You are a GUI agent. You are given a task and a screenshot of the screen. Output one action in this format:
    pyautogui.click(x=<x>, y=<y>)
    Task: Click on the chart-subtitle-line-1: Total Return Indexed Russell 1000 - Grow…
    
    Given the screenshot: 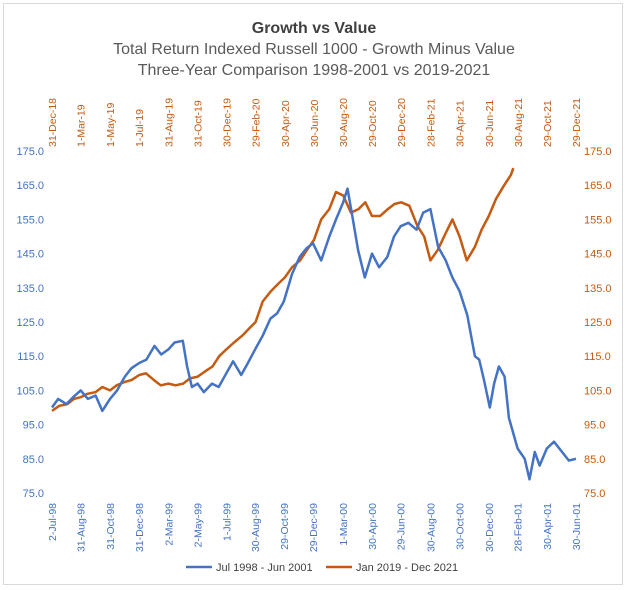 What is the action you would take?
    pyautogui.click(x=314, y=49)
    